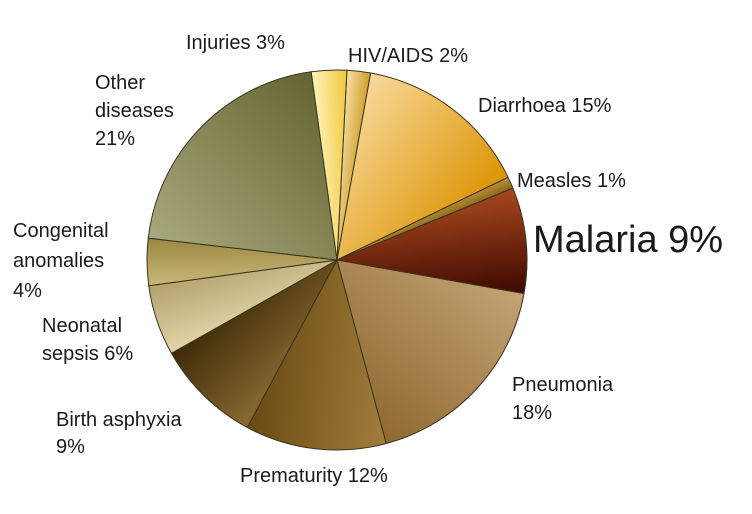 The width and height of the screenshot is (752, 514). What do you see at coordinates (87, 340) in the screenshot?
I see `slice-label-neonatal-sepsis: Neonatal sepsis 6%` at bounding box center [87, 340].